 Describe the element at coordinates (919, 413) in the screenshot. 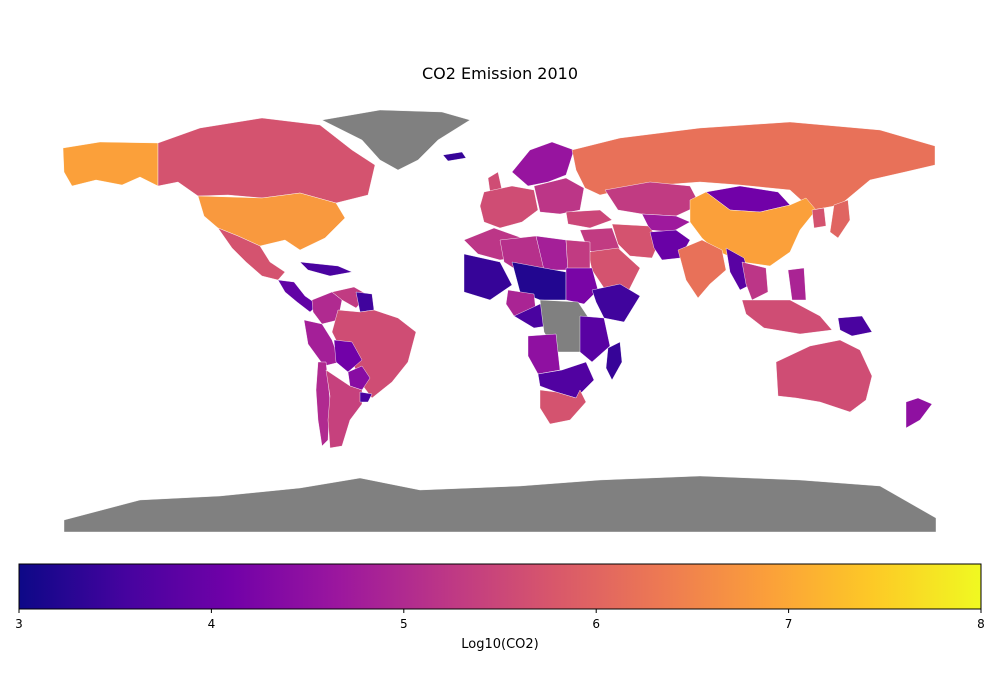

I see `region-new-zealand` at that location.